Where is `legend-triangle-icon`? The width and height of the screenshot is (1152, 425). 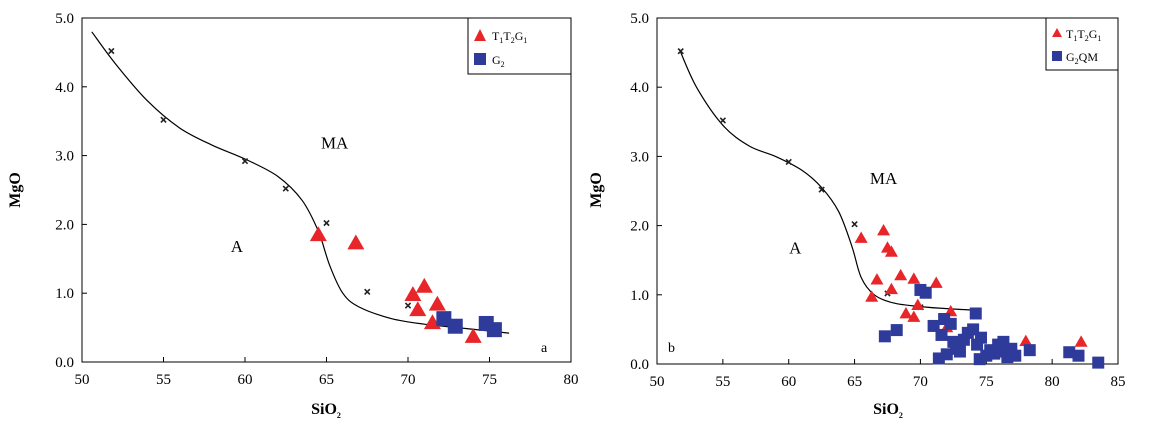 legend-triangle-icon is located at coordinates (1057, 32).